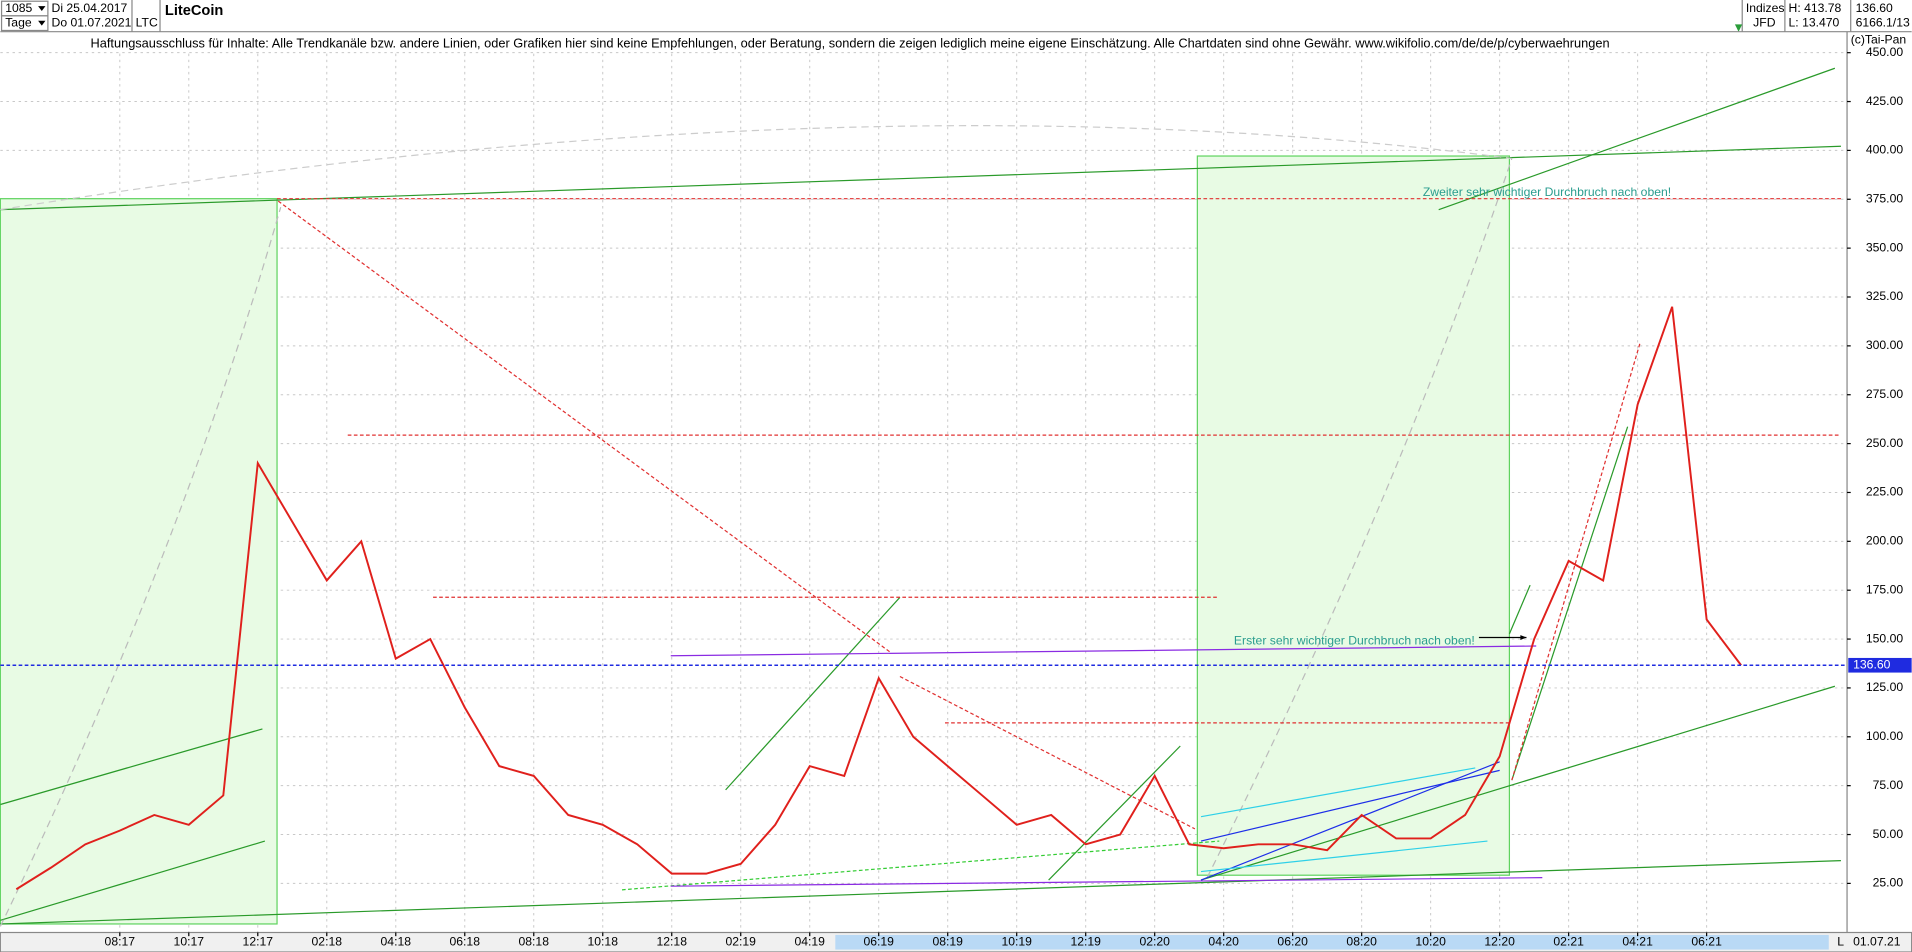 The image size is (1912, 952). Describe the element at coordinates (1884, 443) in the screenshot. I see `y-tick-label: 250.00` at that location.